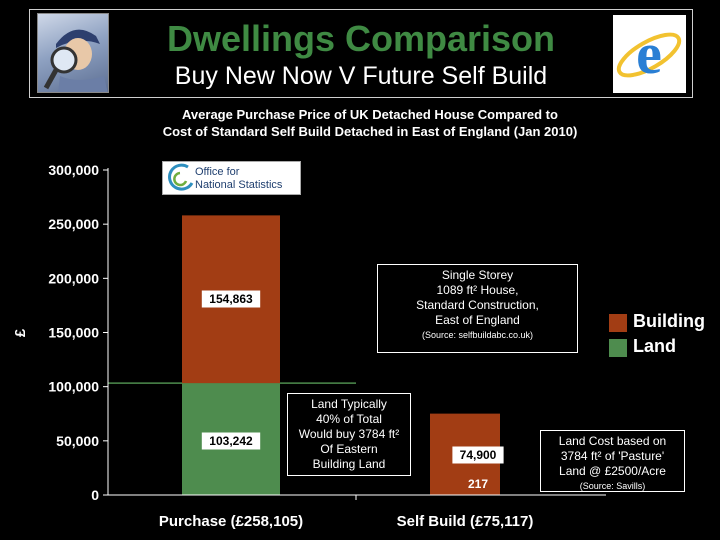  Describe the element at coordinates (20, 332) in the screenshot. I see `y-axis-label: £` at that location.